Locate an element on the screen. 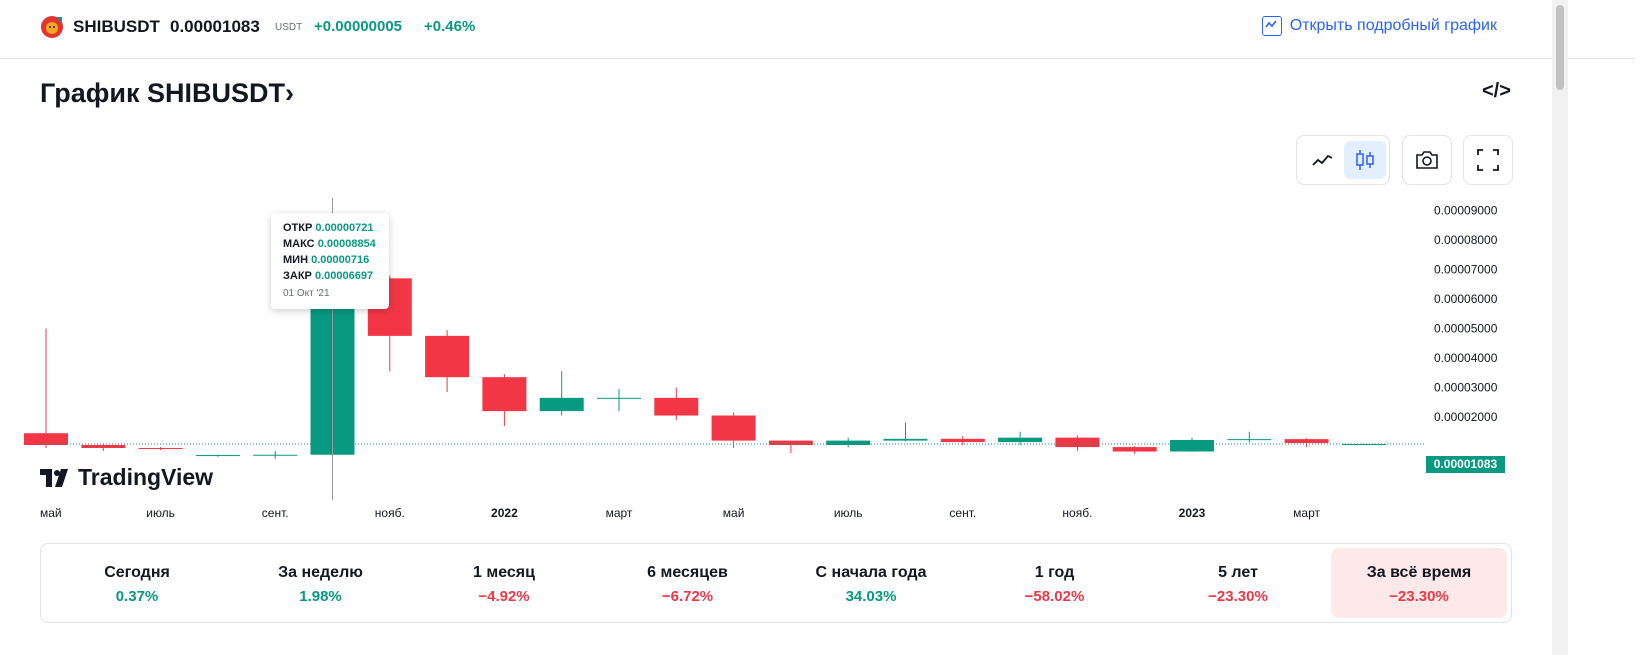 This screenshot has height=655, width=1650. tooltip-open-value: 0.00000721 is located at coordinates (344, 228).